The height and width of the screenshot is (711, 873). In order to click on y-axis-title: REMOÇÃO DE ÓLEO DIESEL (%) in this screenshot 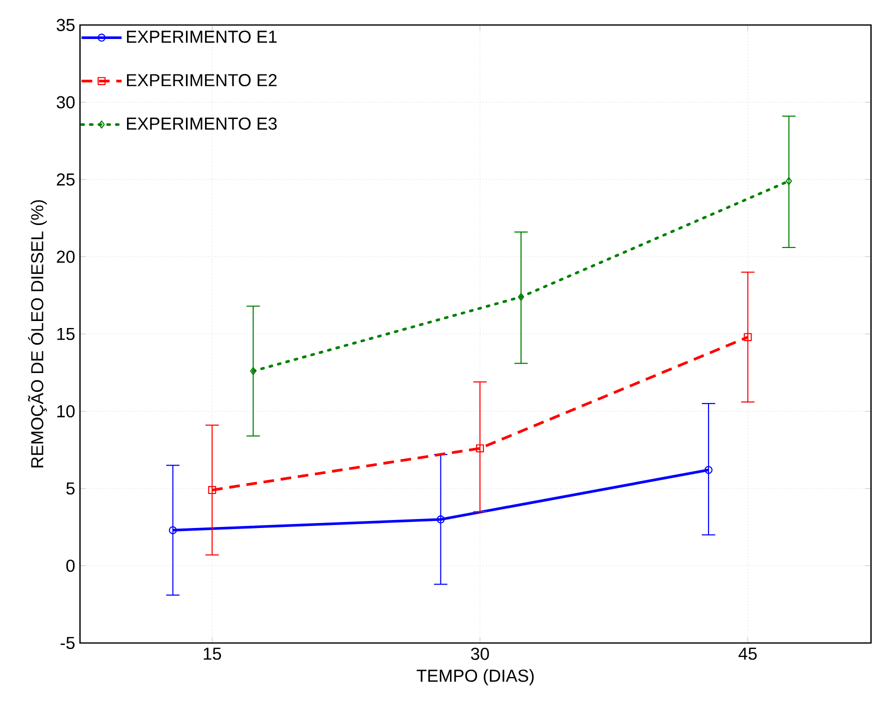, I will do `click(37, 334)`.